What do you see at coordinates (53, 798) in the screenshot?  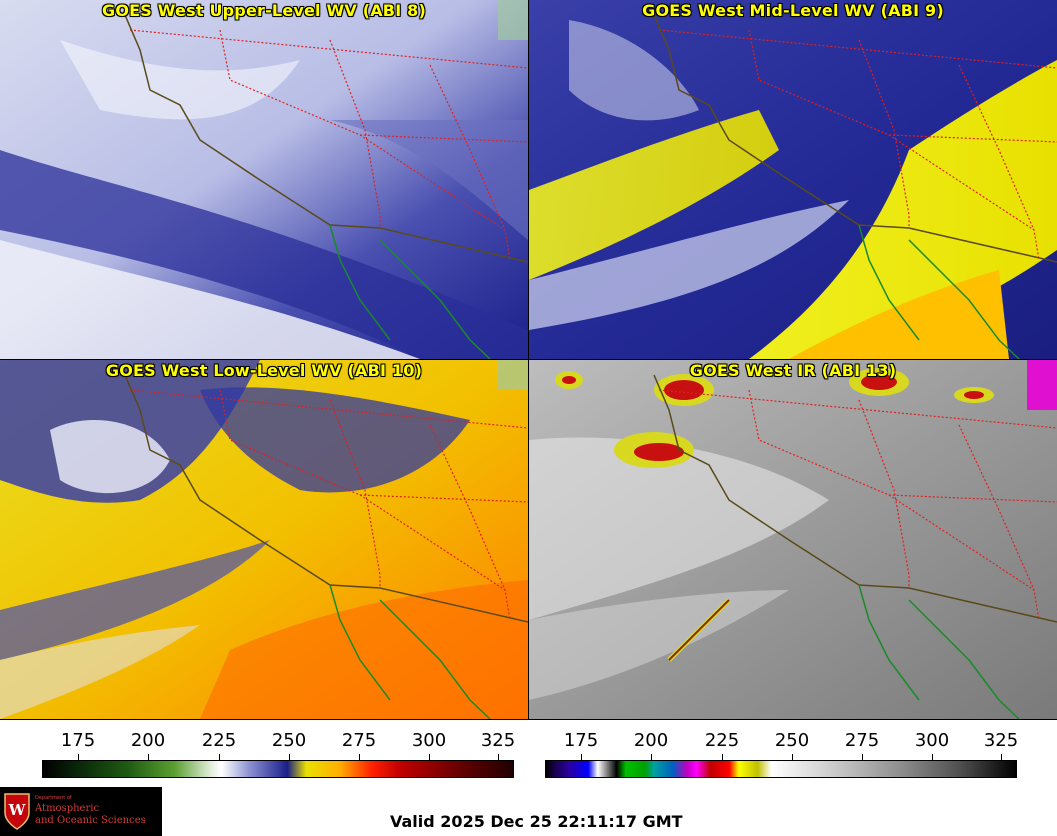 I see `logo-dept-text: Department of` at bounding box center [53, 798].